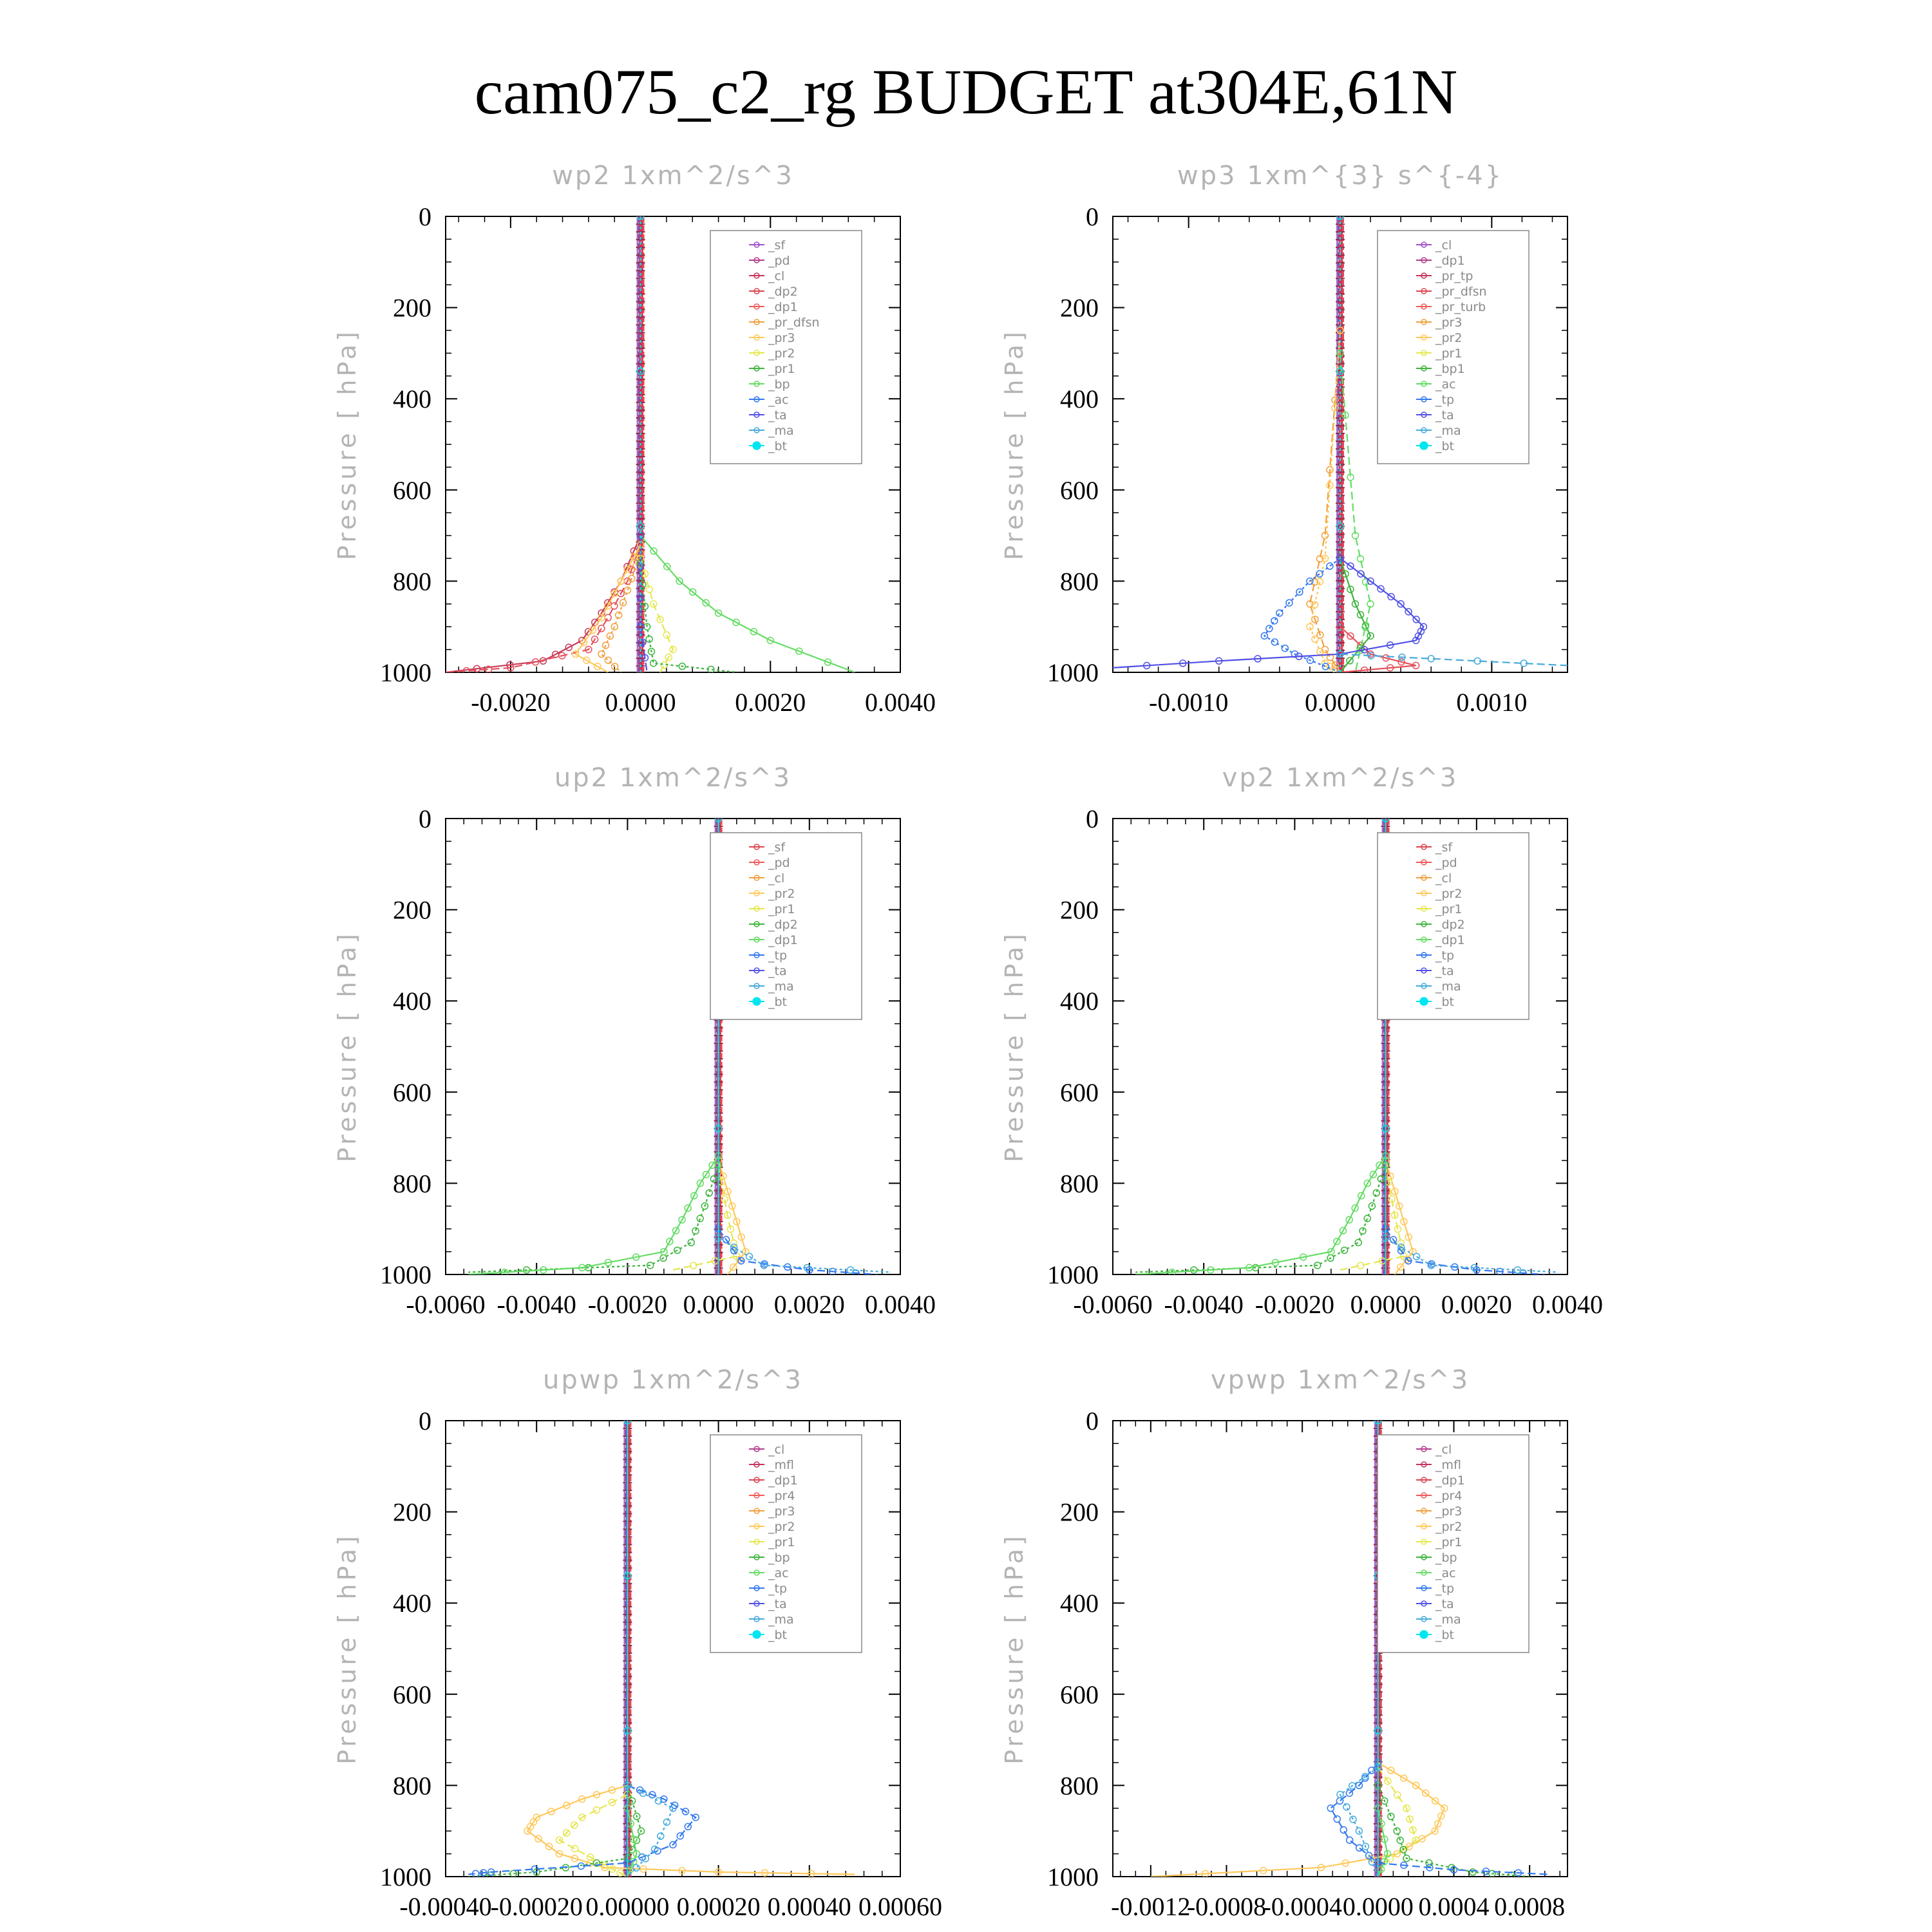 This screenshot has width=1932, height=1932. What do you see at coordinates (777, 847) in the screenshot?
I see `legend-label: _sf` at bounding box center [777, 847].